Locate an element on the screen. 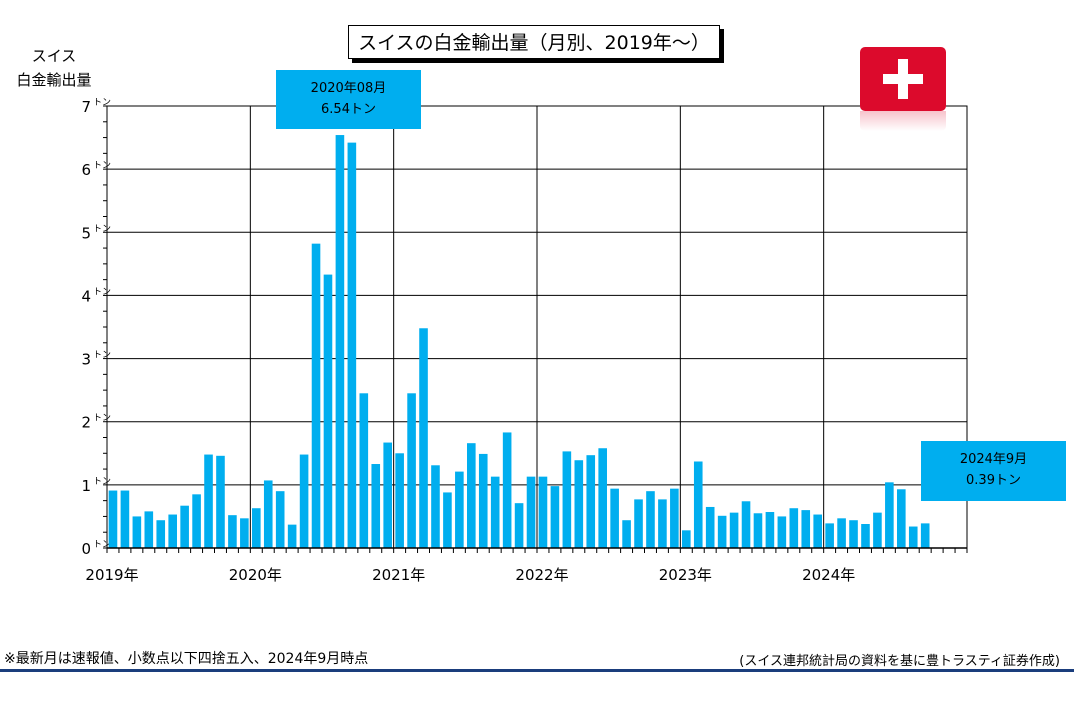 The image size is (1074, 707). y-tick-label: 7 is located at coordinates (86, 107).